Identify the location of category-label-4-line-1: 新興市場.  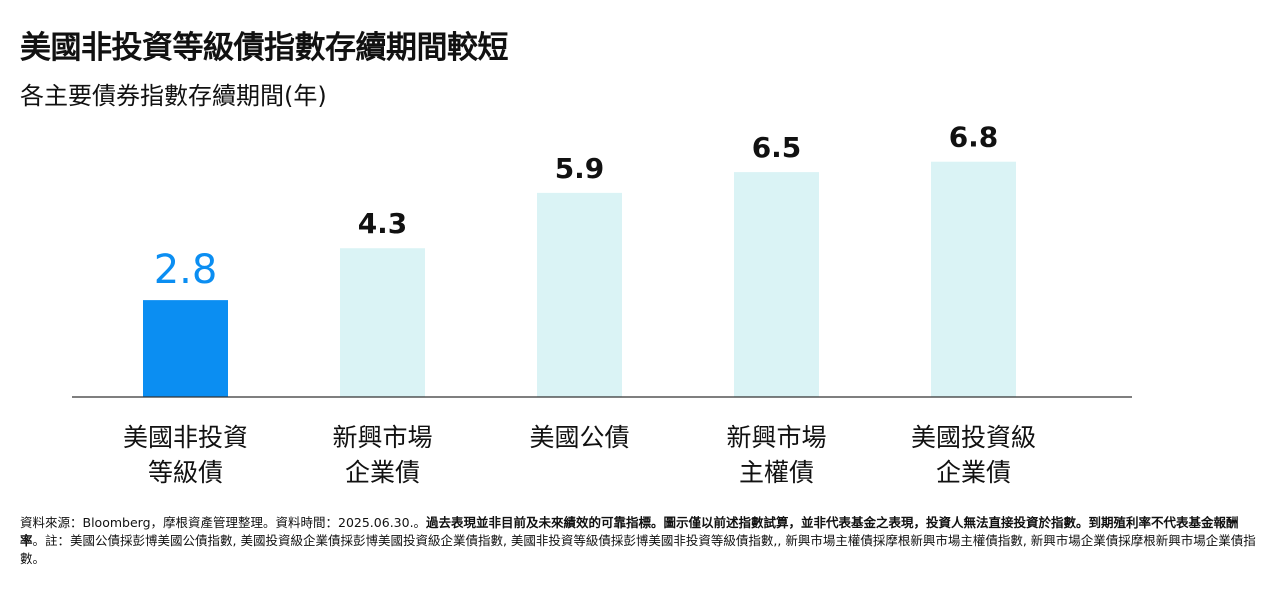
(776, 437).